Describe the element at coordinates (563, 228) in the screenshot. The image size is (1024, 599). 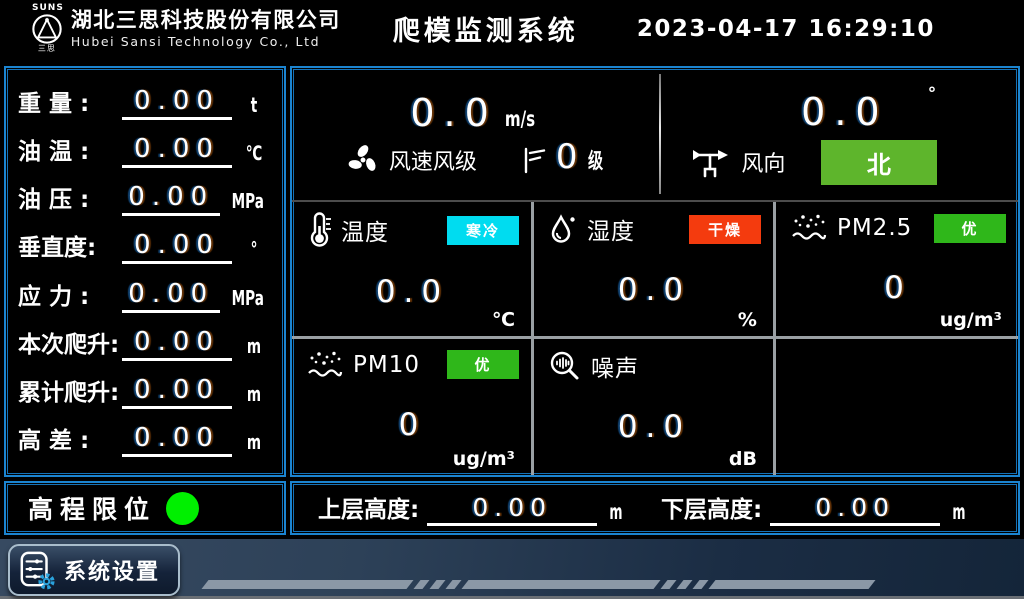
I see `droplet-icon` at that location.